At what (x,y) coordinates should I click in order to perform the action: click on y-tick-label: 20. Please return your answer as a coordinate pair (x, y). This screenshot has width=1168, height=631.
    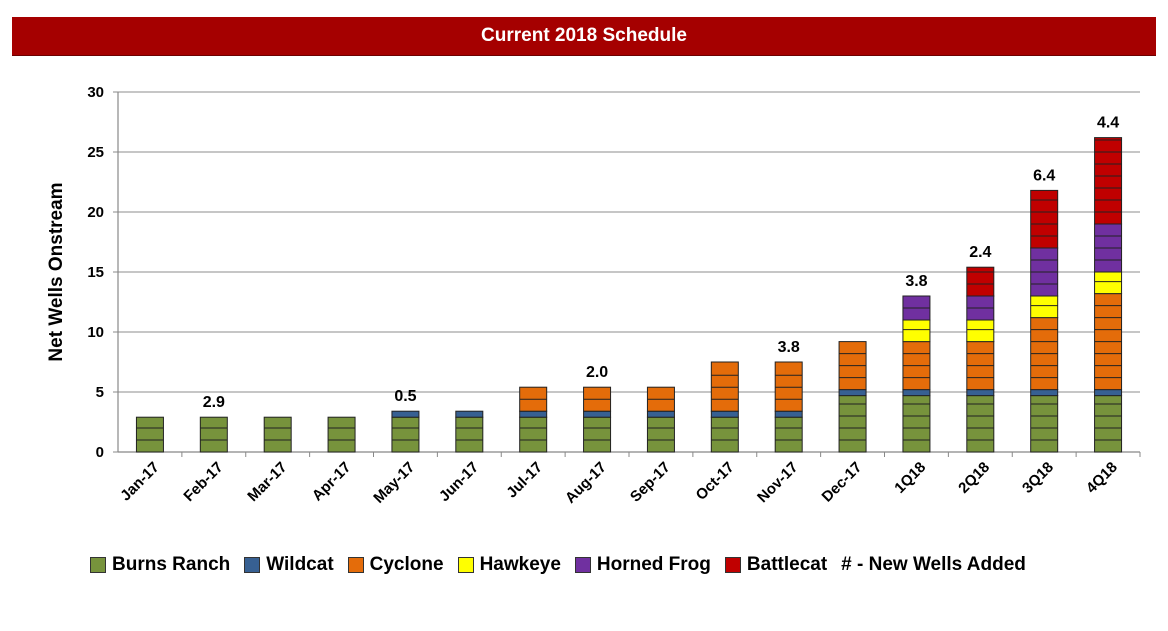
    Looking at the image, I should click on (95, 212).